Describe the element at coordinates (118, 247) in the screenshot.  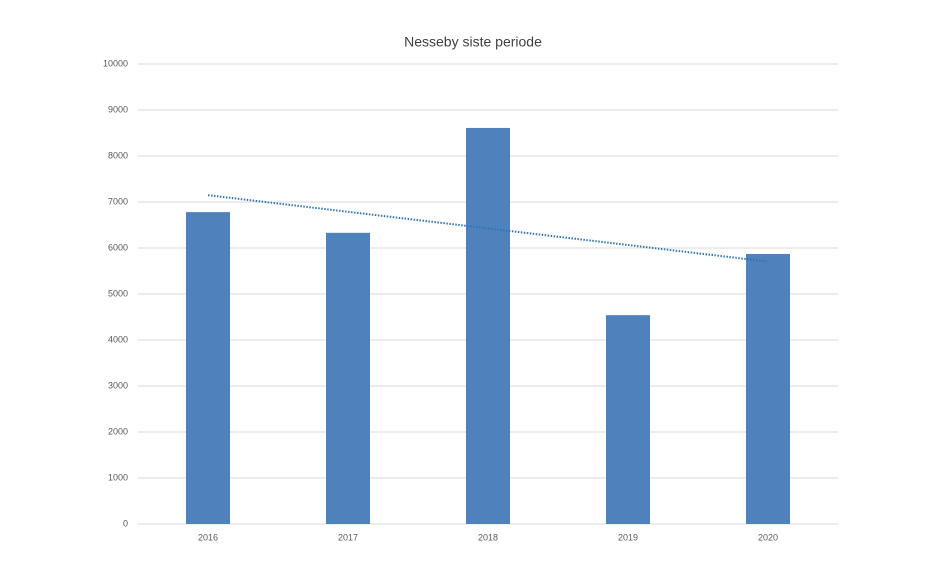
I see `y-tick-label: 6000` at that location.